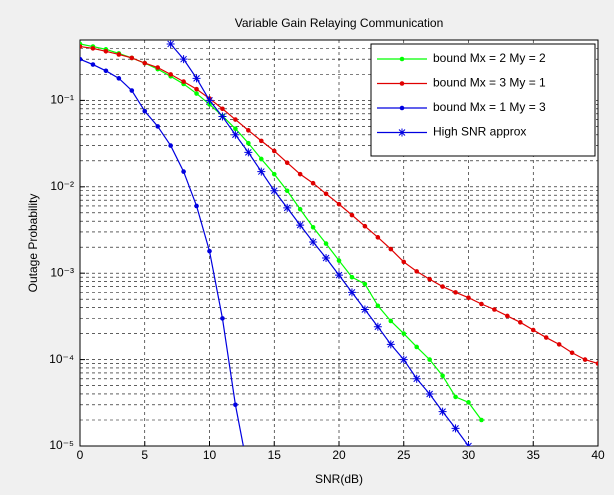 Image resolution: width=614 pixels, height=495 pixels. Describe the element at coordinates (210, 455) in the screenshot. I see `x-tick-label: 10` at that location.